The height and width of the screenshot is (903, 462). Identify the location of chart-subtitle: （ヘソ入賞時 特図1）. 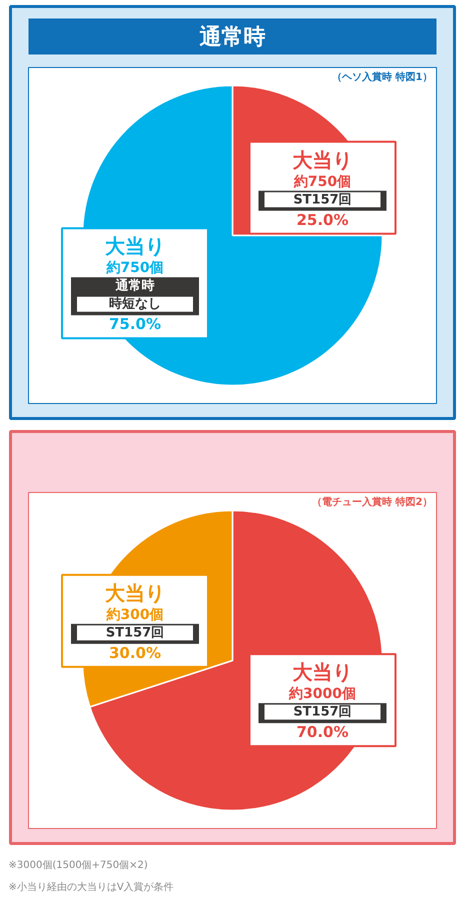
(382, 77).